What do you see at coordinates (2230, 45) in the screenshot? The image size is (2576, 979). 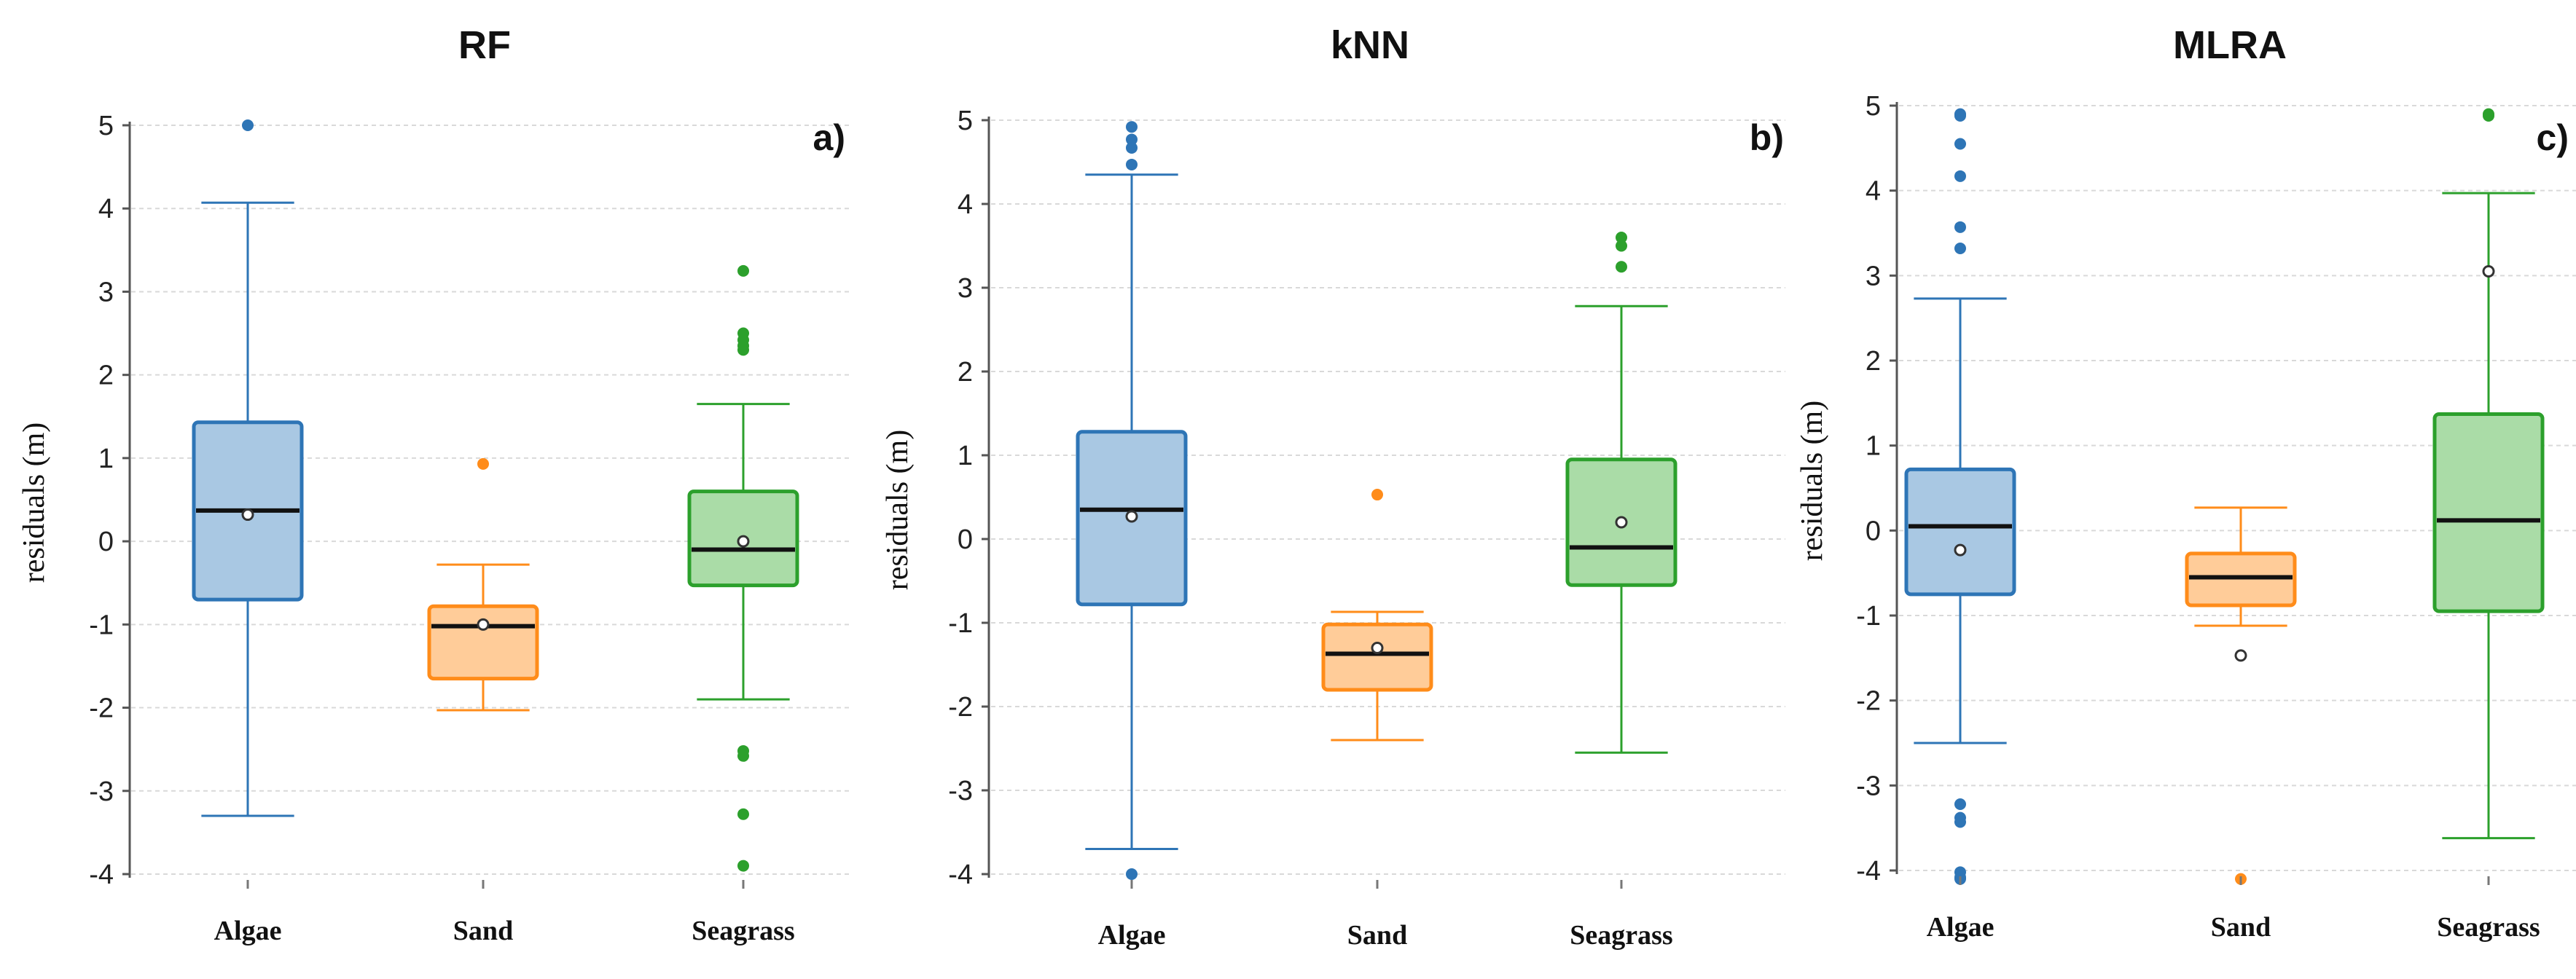 I see `chart-title: MLRA` at bounding box center [2230, 45].